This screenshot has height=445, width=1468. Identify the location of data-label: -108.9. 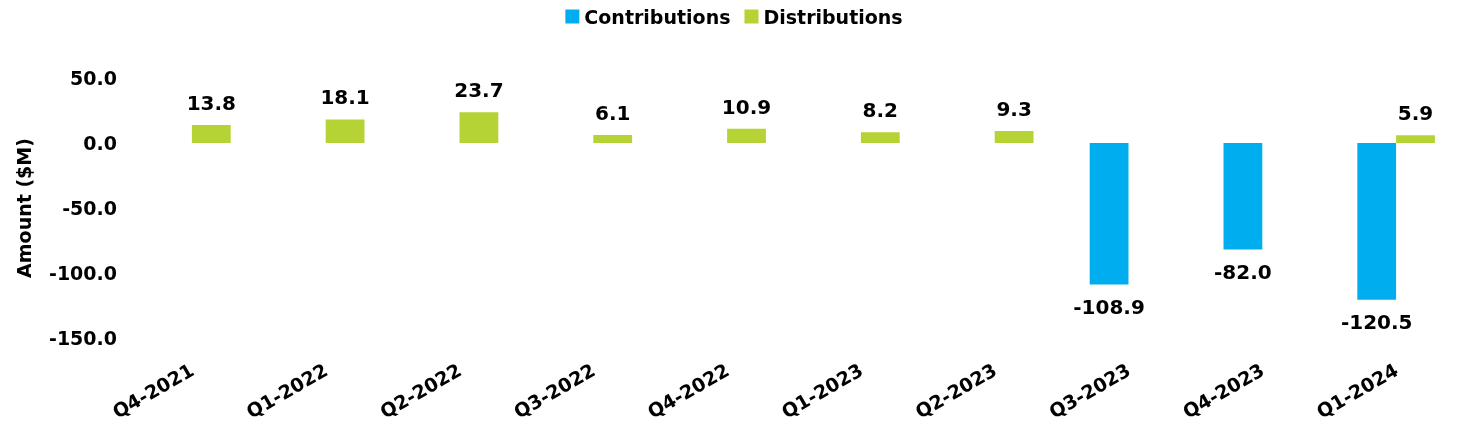
(1109, 306).